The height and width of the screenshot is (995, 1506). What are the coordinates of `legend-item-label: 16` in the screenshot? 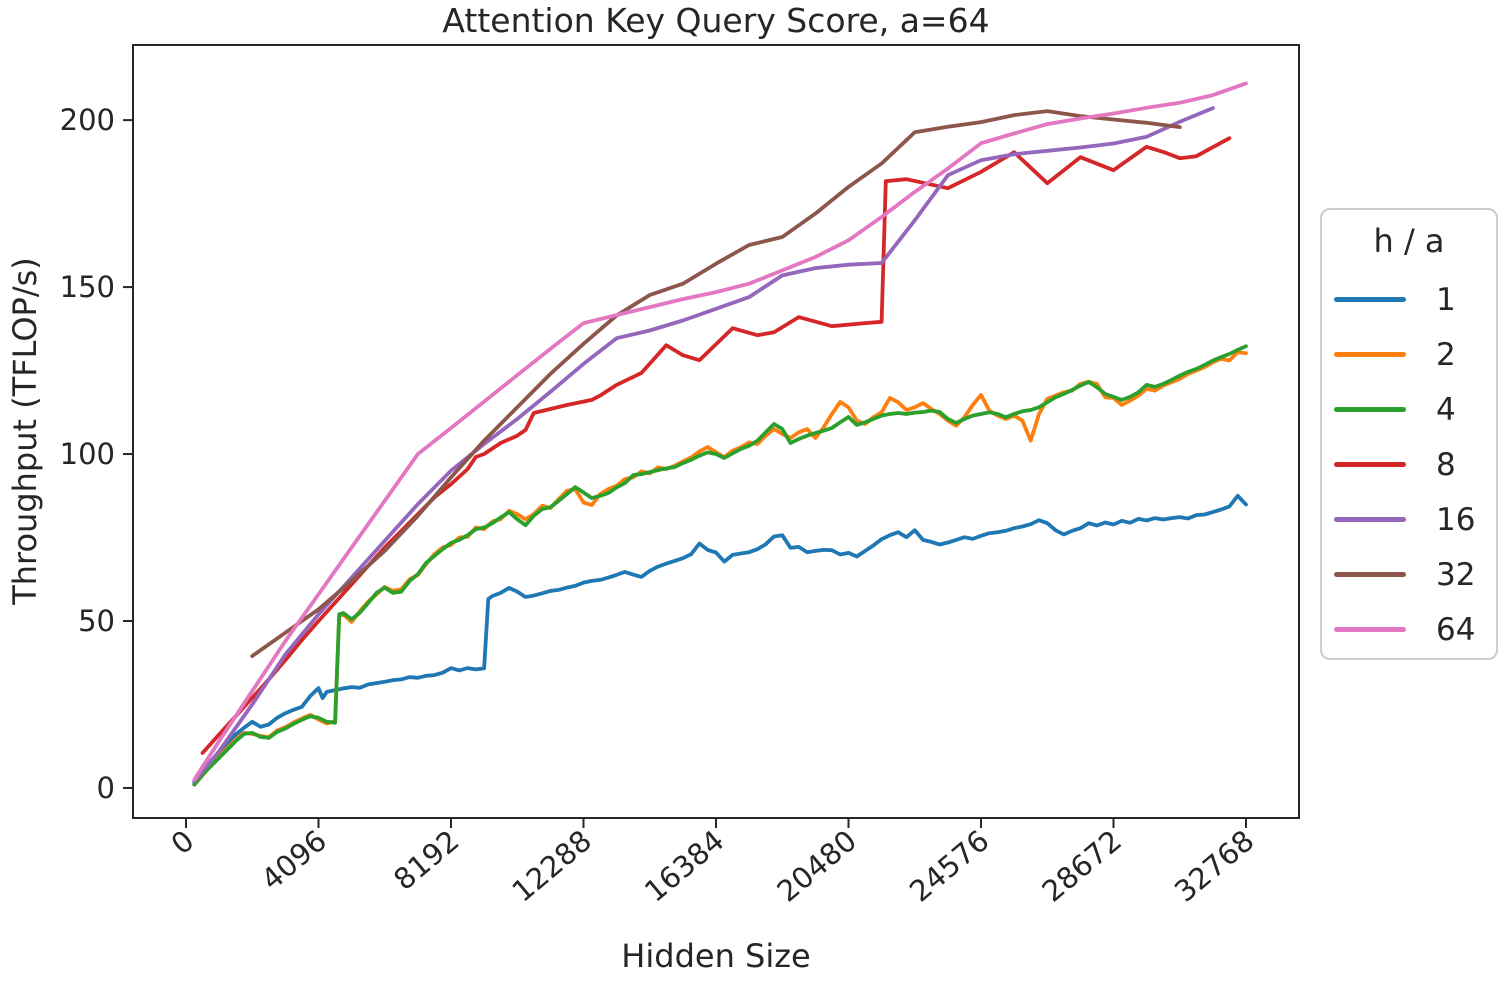 It's located at (1456, 519).